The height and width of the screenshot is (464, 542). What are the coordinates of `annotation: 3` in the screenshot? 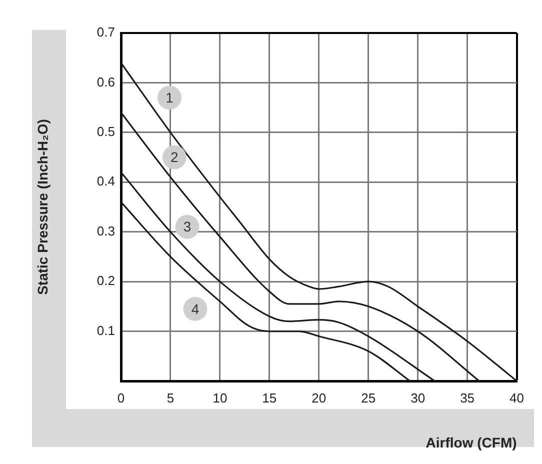 It's located at (187, 226).